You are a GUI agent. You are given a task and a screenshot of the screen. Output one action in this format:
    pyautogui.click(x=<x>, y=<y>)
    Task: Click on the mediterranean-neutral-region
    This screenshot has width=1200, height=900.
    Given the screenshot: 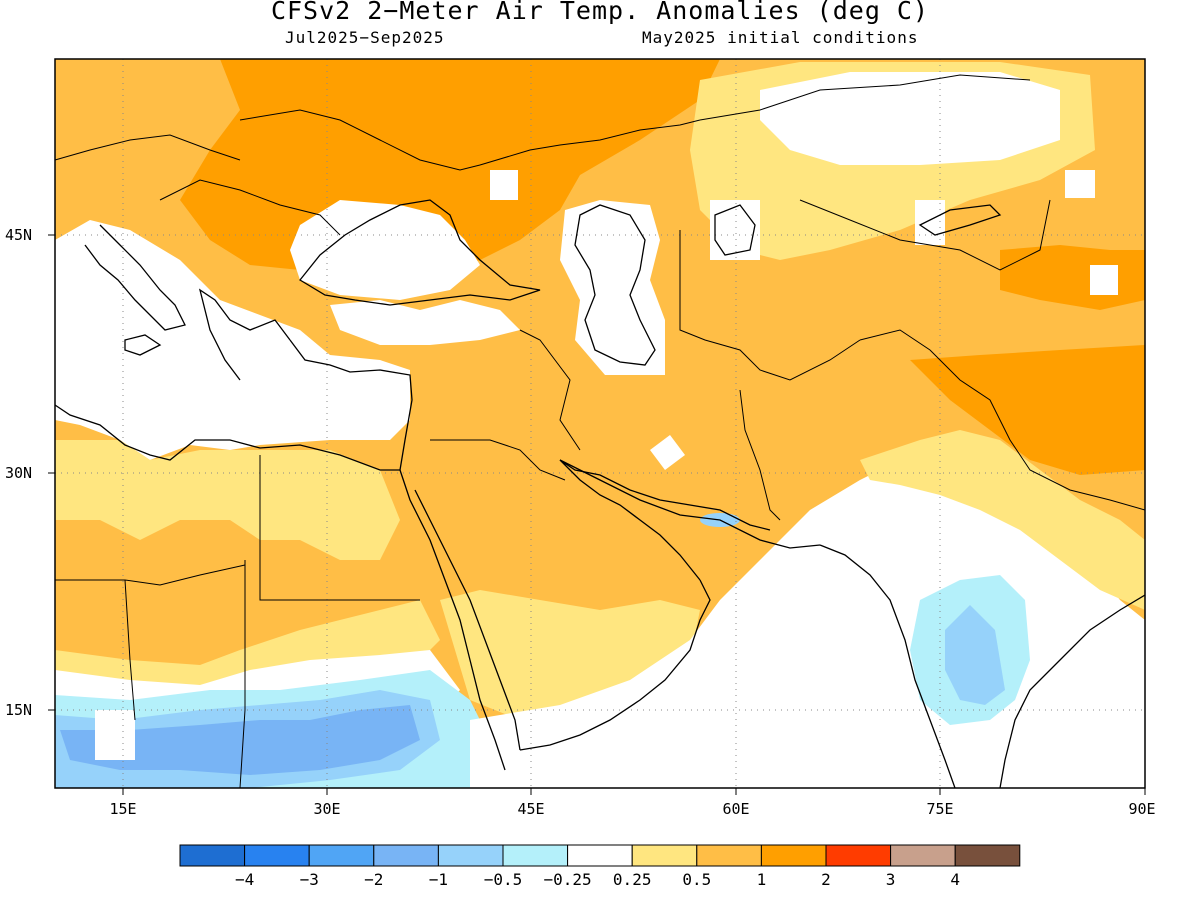 What is the action you would take?
    pyautogui.click(x=232, y=340)
    